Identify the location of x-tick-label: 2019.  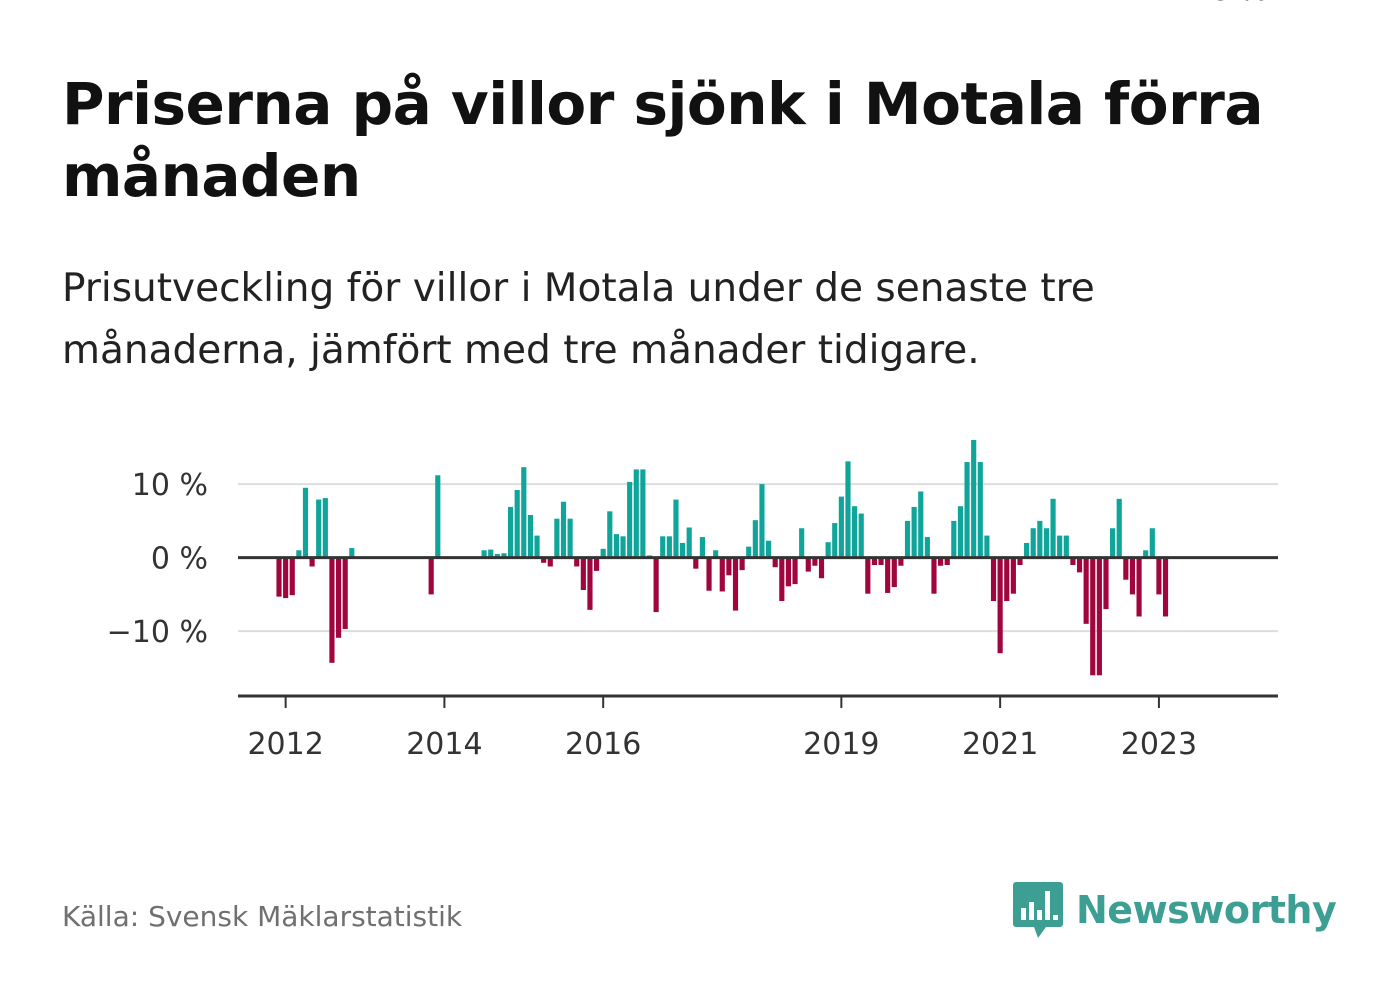
(841, 744).